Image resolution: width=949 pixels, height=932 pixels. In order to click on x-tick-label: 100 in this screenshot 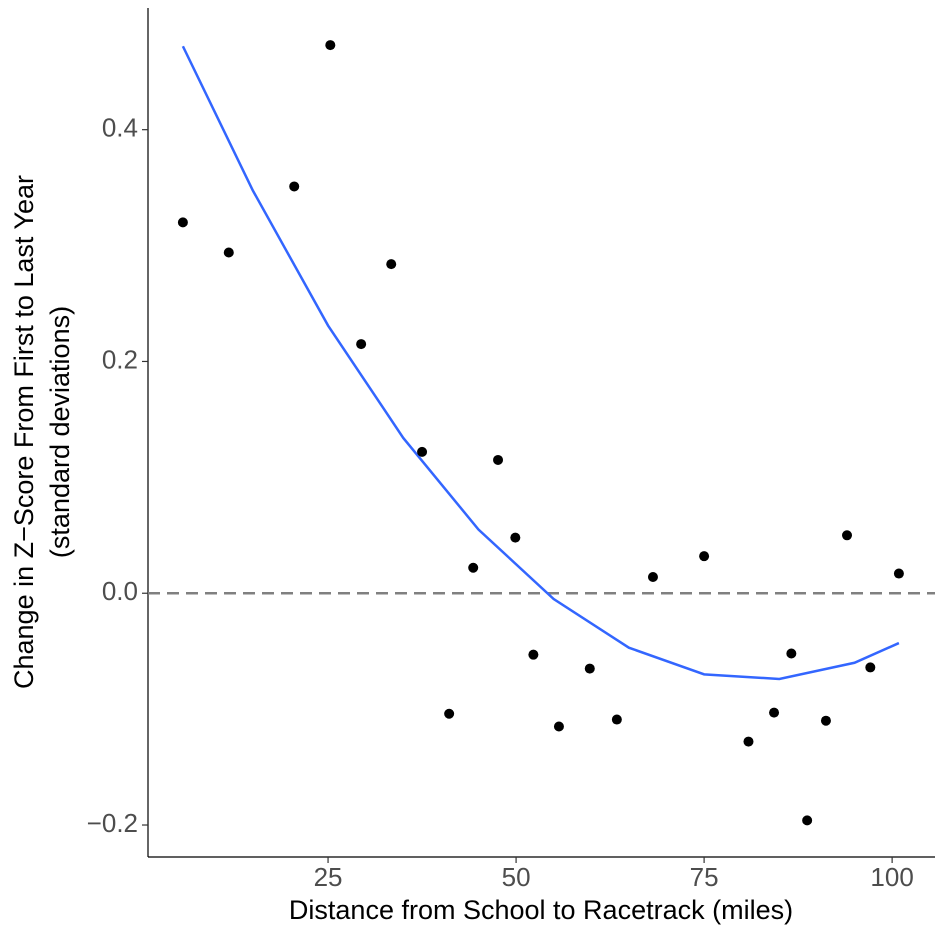, I will do `click(891, 877)`.